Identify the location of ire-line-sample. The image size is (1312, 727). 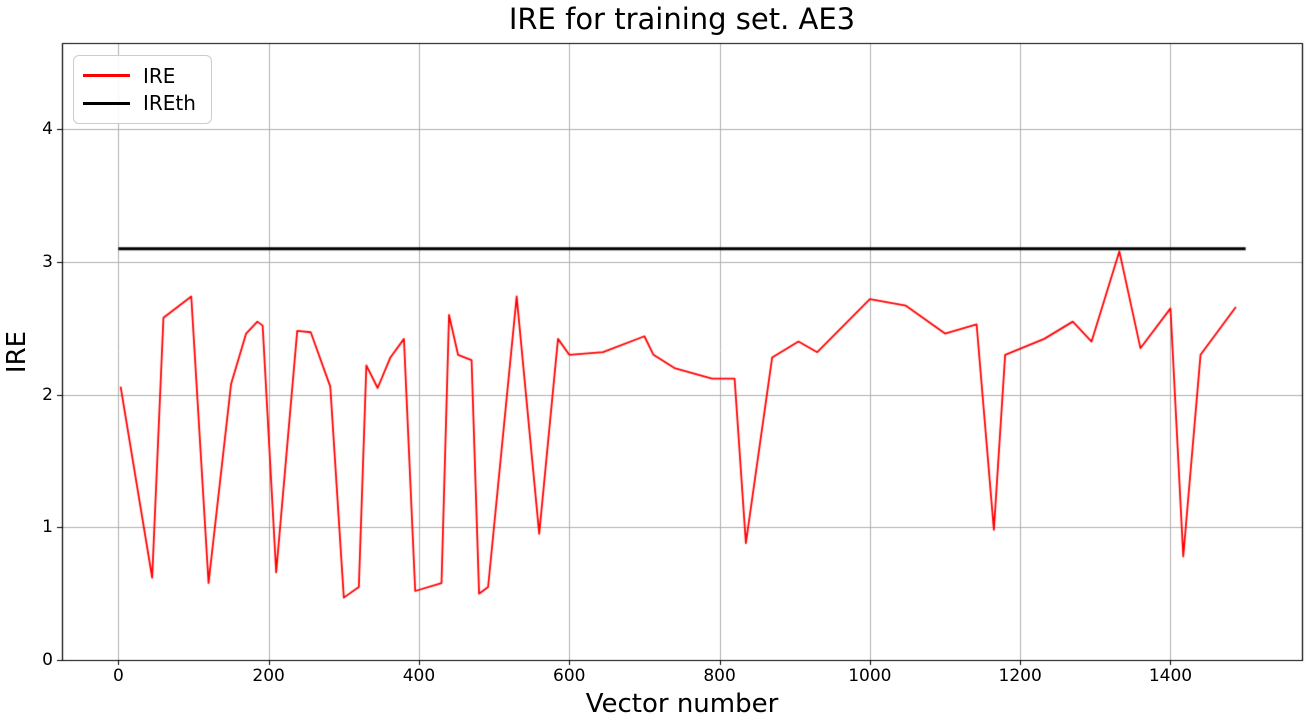
(106, 76).